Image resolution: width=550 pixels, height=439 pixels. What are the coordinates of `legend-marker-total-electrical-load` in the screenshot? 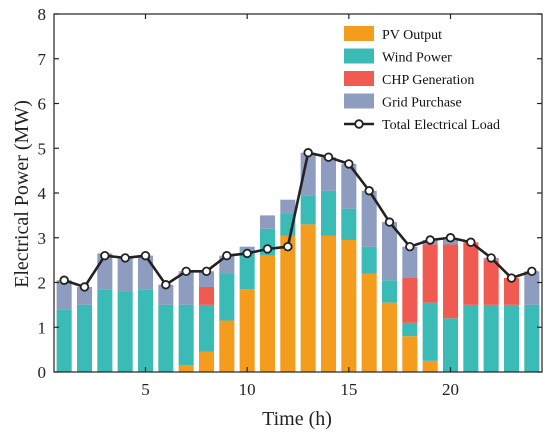 It's located at (359, 124).